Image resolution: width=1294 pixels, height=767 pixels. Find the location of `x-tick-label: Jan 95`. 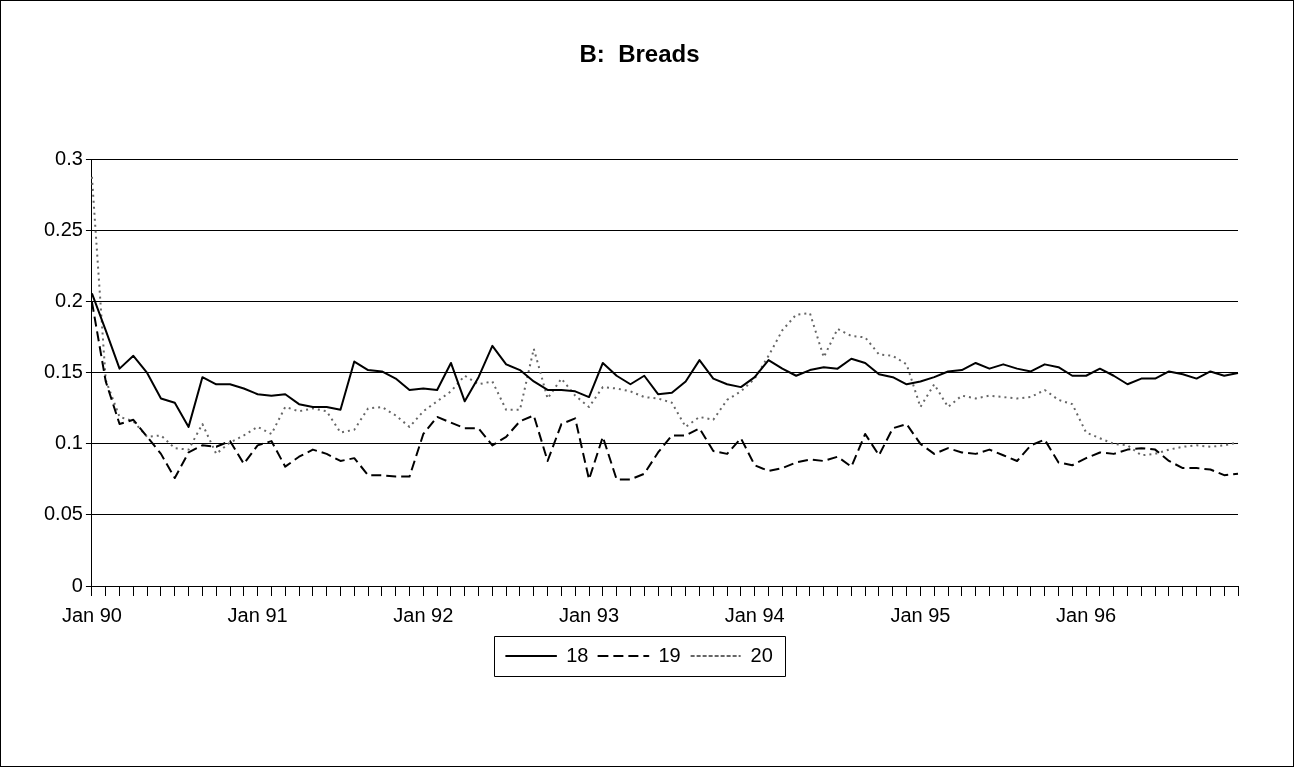

x-tick-label: Jan 95 is located at coordinates (920, 614).